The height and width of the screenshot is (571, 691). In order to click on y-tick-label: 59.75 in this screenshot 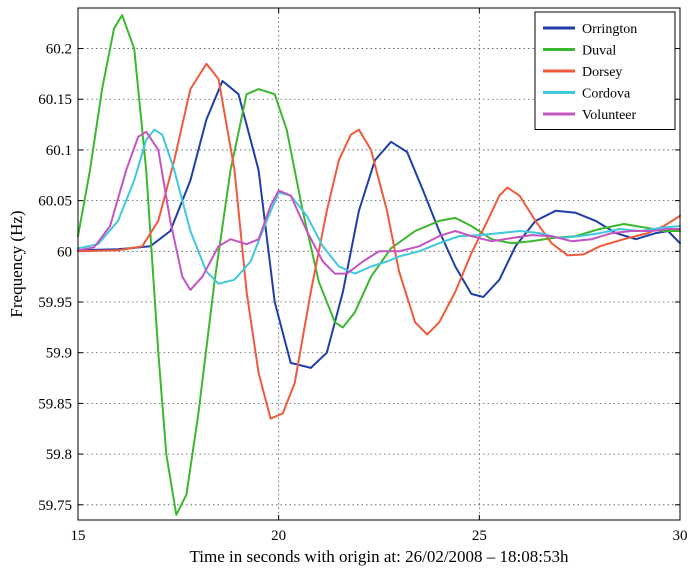, I will do `click(55, 506)`.